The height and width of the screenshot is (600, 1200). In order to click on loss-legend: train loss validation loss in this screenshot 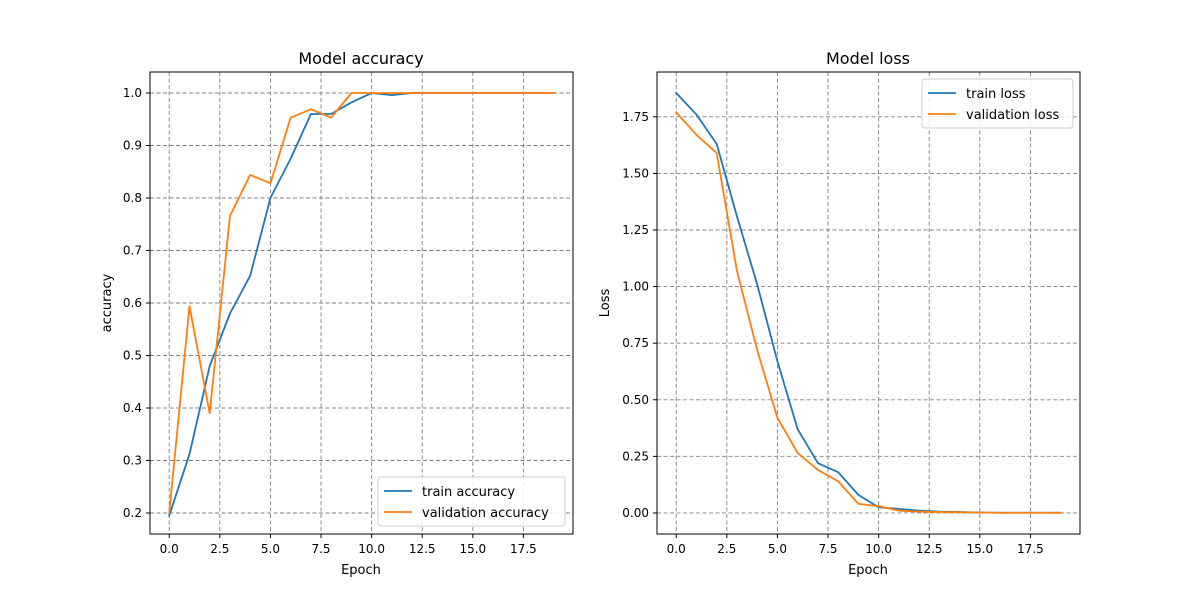, I will do `click(997, 103)`.